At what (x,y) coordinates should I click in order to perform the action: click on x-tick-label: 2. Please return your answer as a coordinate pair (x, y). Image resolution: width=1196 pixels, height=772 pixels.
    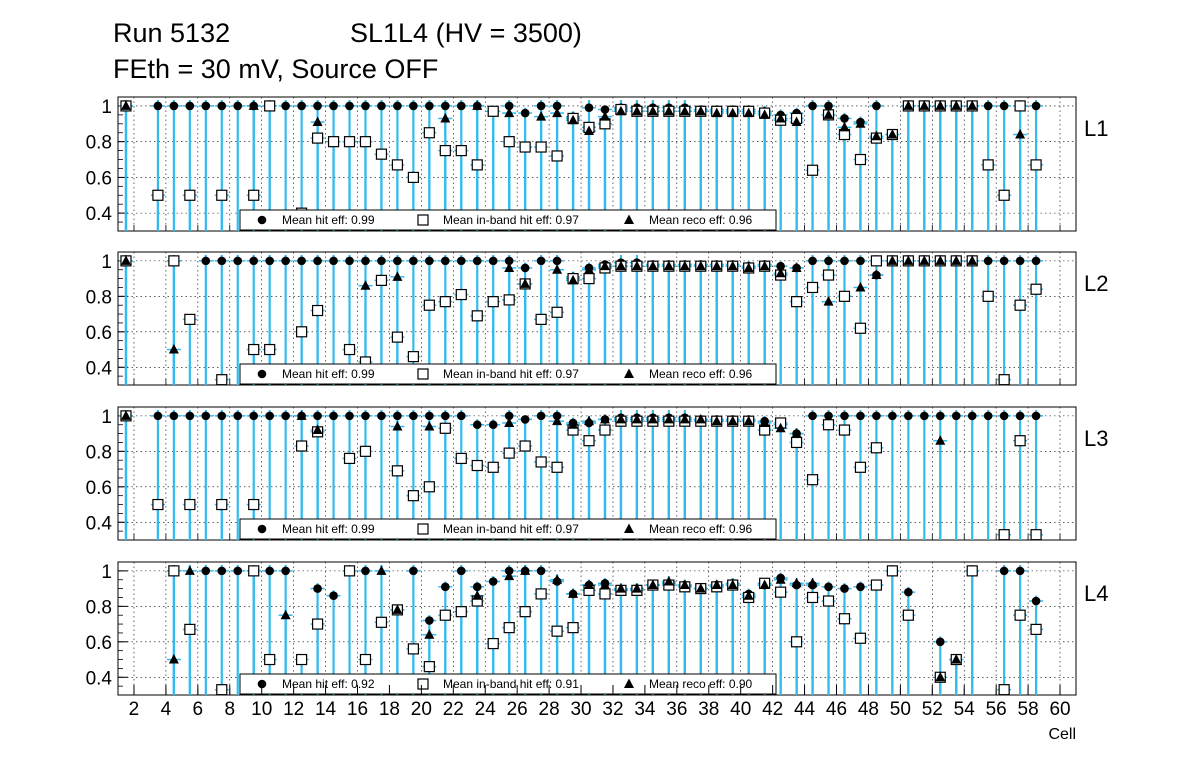
    Looking at the image, I should click on (134, 709).